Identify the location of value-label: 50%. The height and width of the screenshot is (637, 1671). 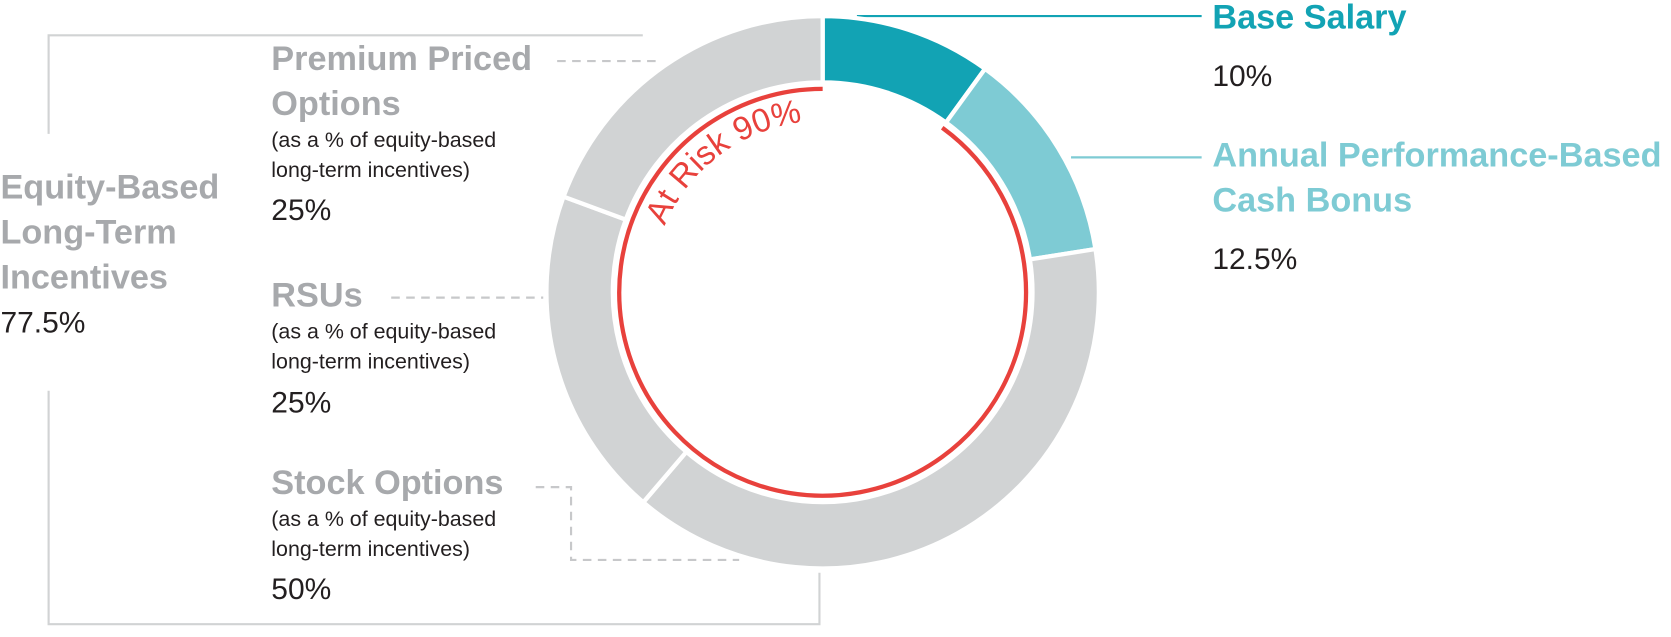
(301, 589).